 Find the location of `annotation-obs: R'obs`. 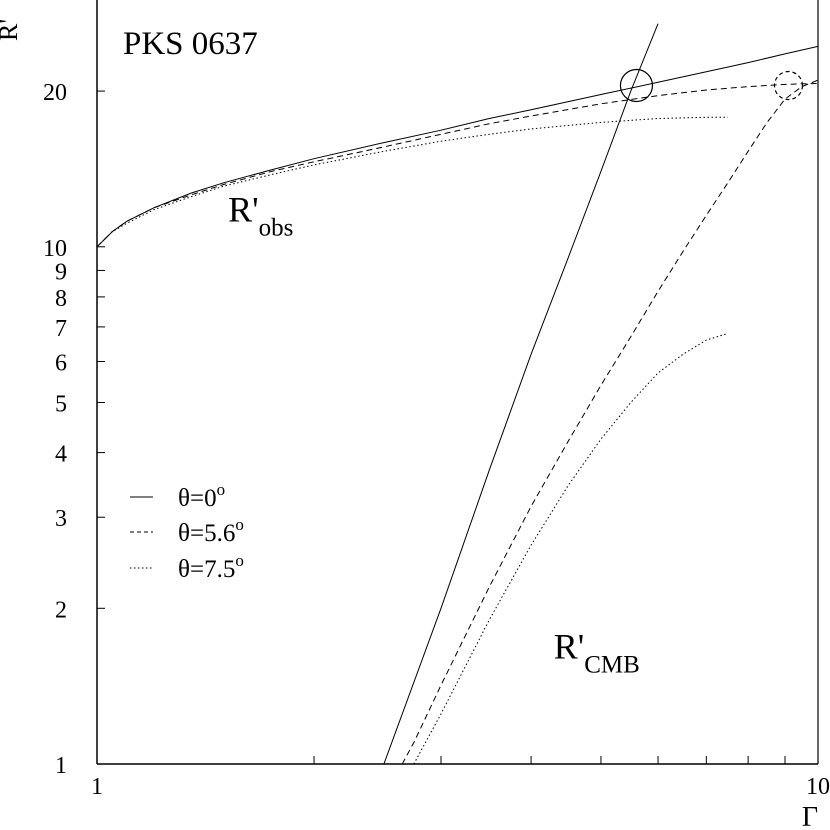

annotation-obs: R'obs is located at coordinates (260, 215).